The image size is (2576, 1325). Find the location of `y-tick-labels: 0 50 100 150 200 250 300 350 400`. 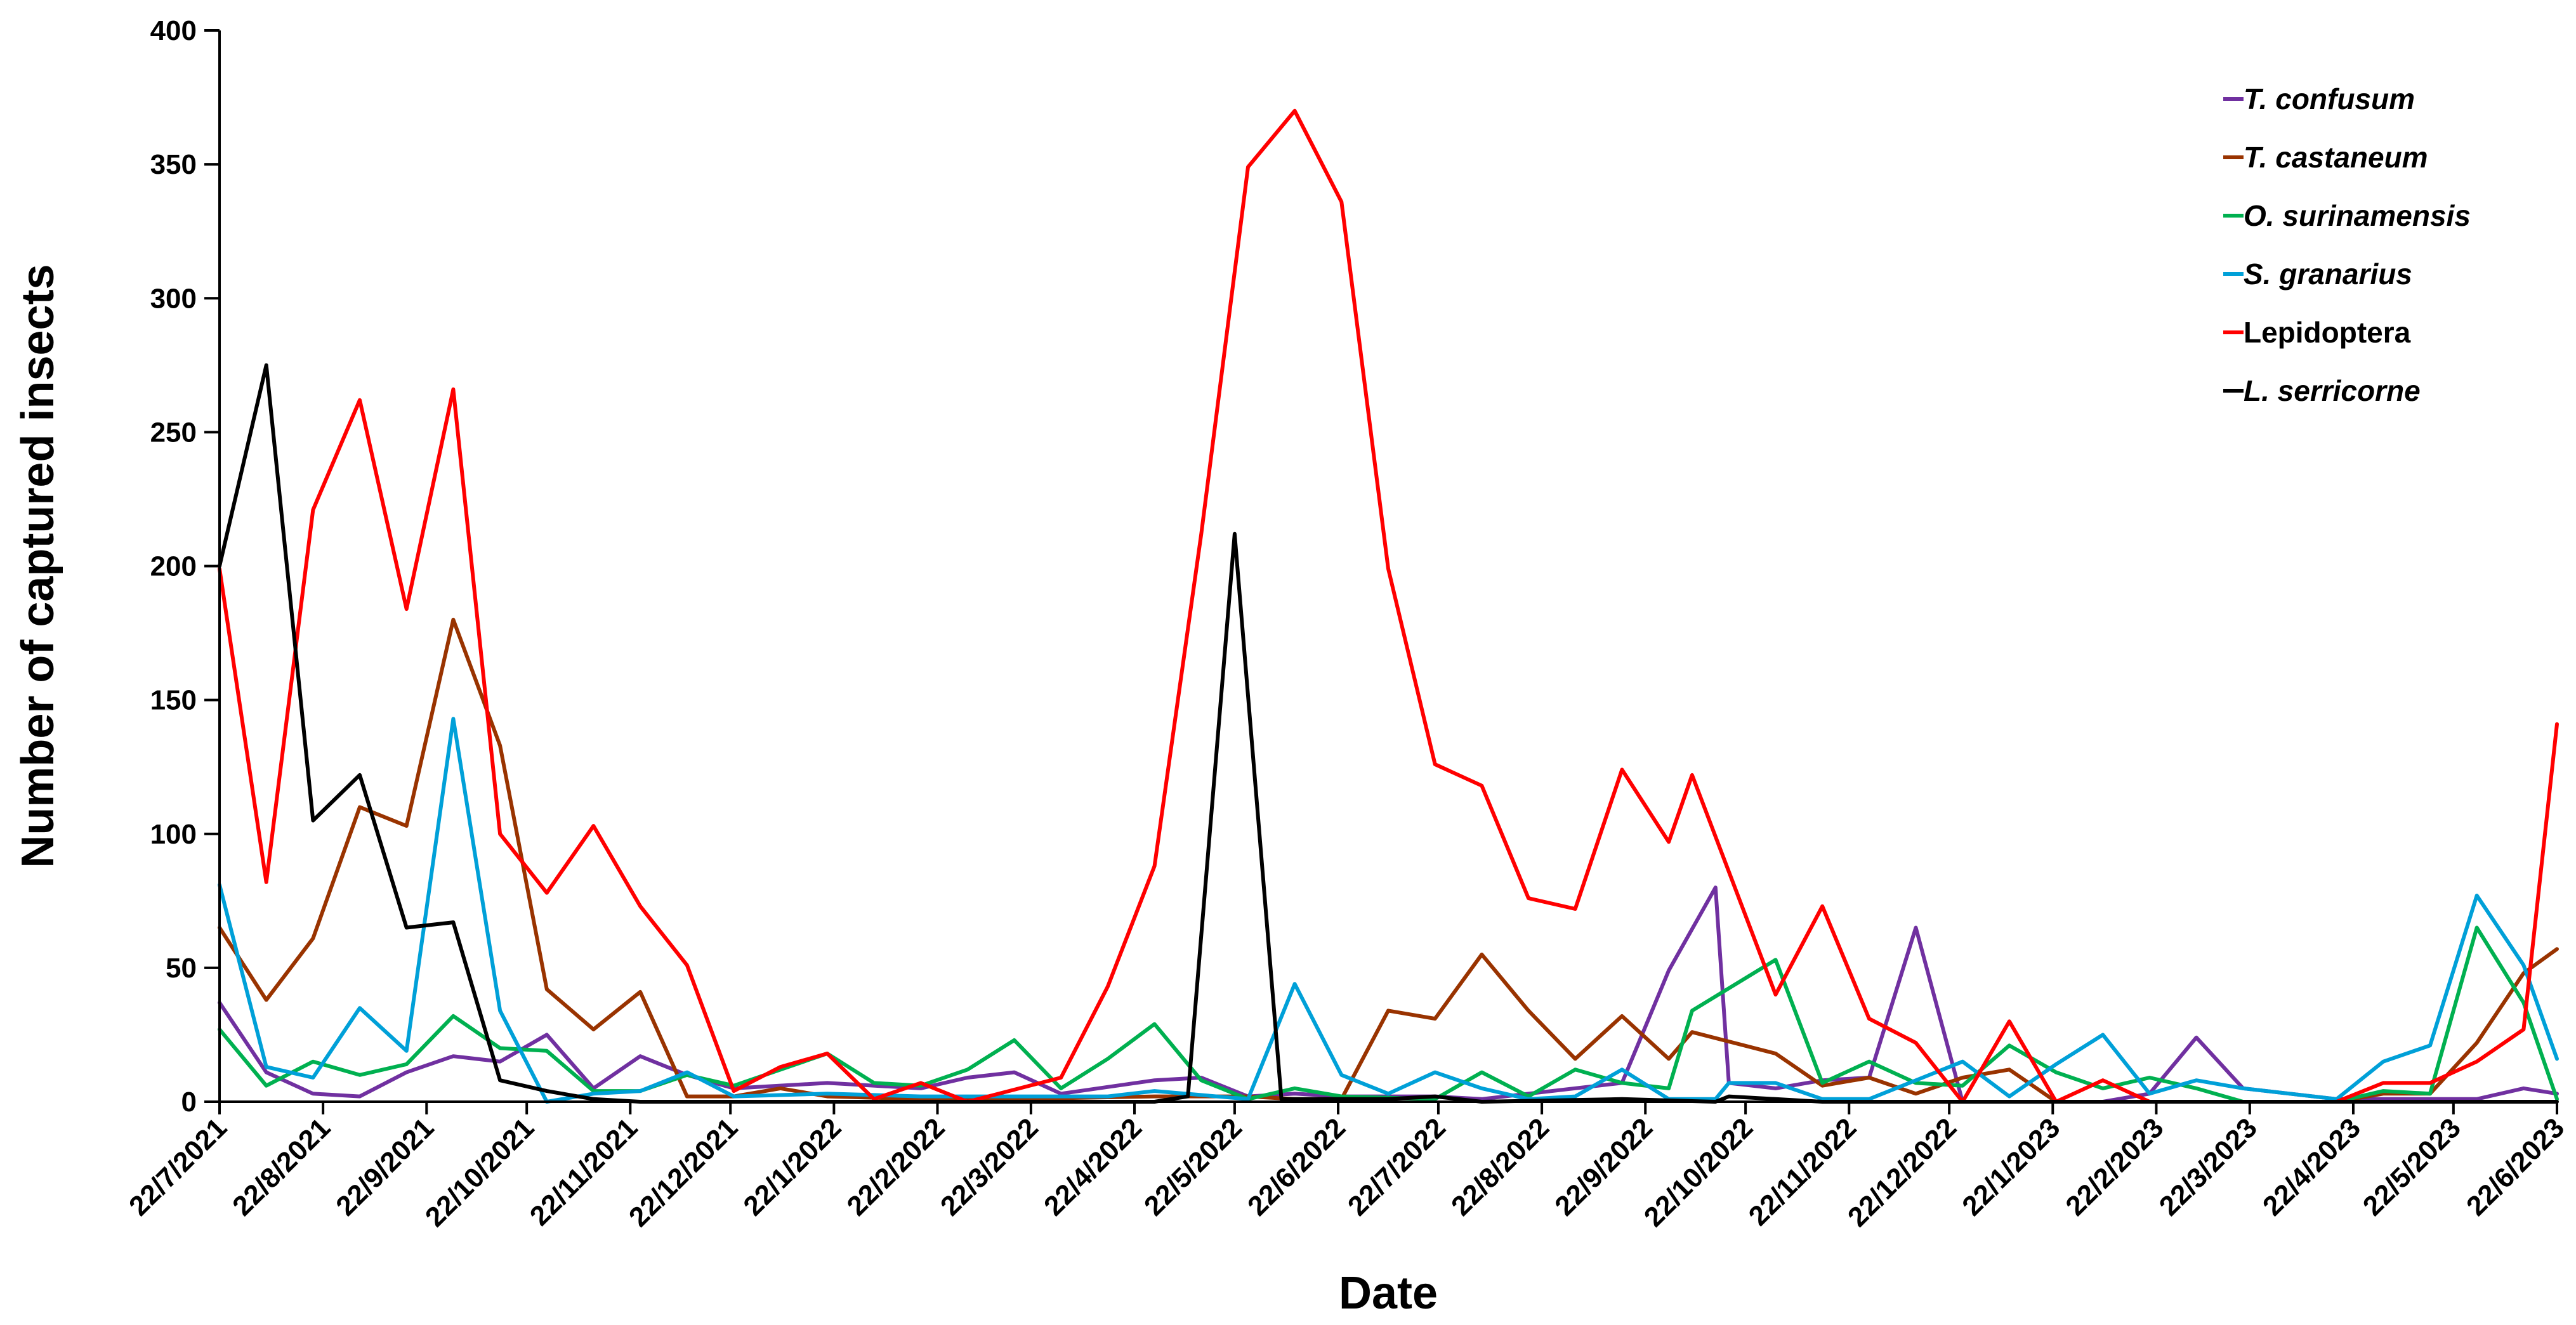

y-tick-labels: 0 50 100 150 200 250 300 350 400 is located at coordinates (174, 566).